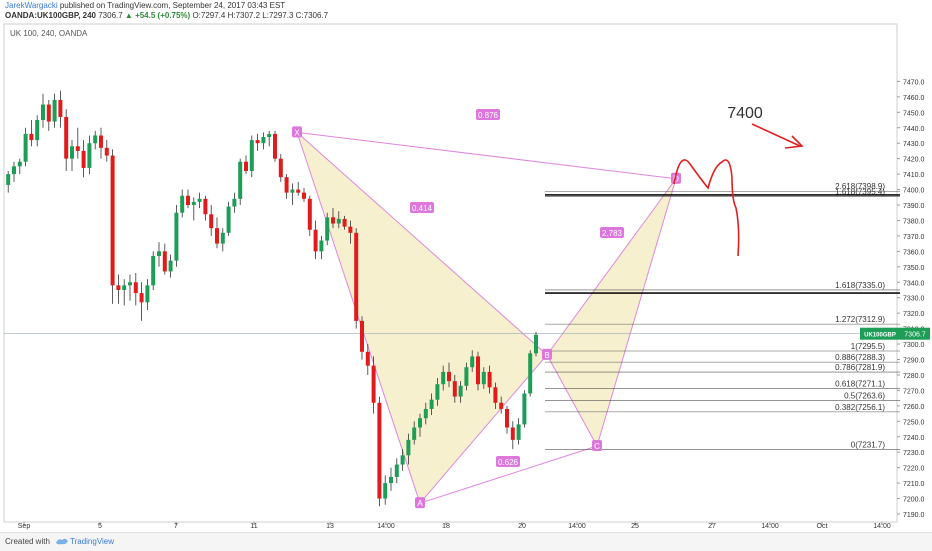 The width and height of the screenshot is (932, 551). Describe the element at coordinates (157, 15) in the screenshot. I see `price-change: ▲ +54.5 (+0.75%)` at that location.